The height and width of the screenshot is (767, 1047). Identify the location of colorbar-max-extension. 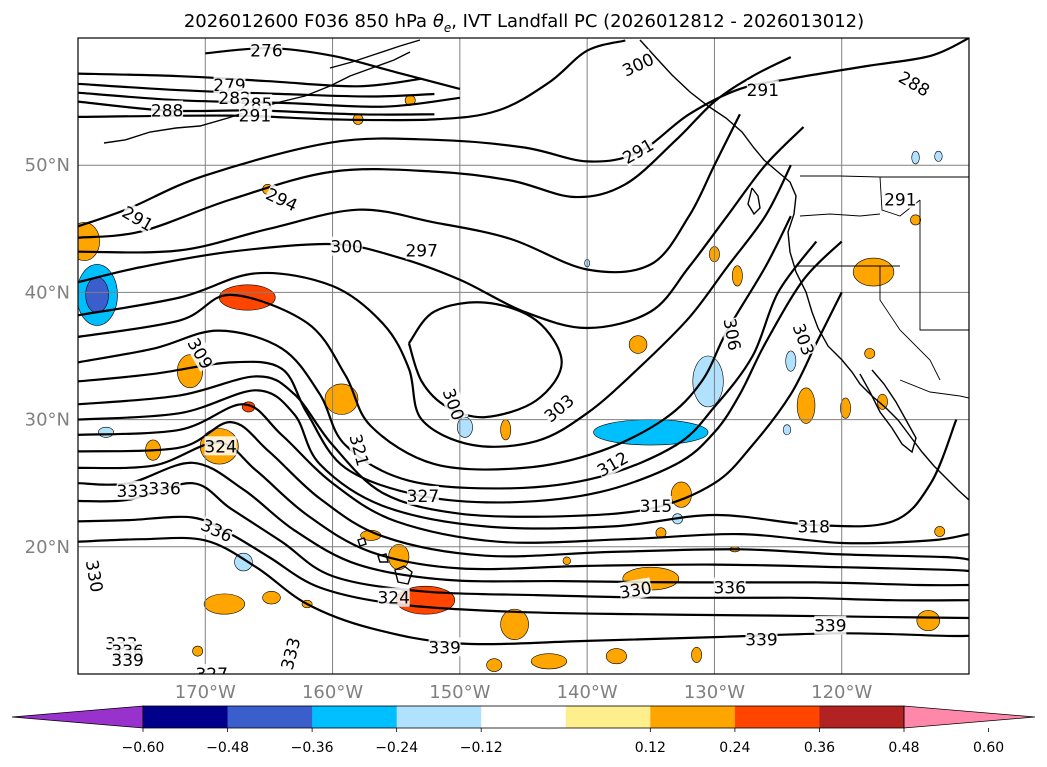
(969, 717).